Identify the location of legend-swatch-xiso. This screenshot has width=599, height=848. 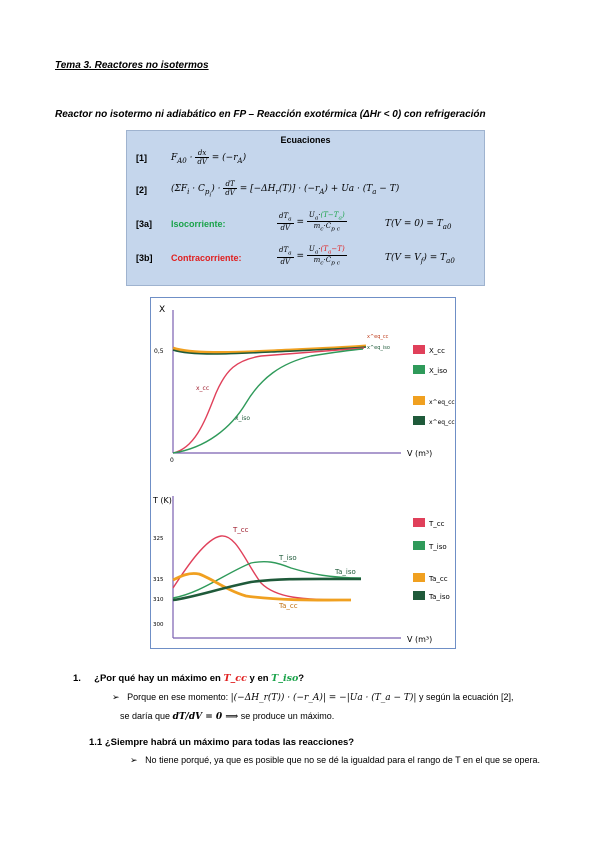
(419, 369).